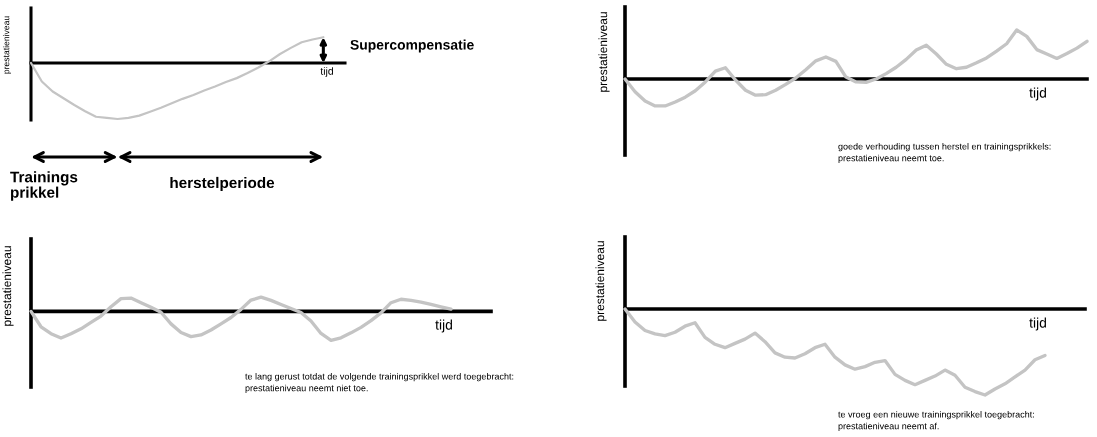  What do you see at coordinates (944, 153) in the screenshot?
I see `text: goede verhouding tussen herstel en trainingsprikkels: prestatieniveau neemt toe.` at bounding box center [944, 153].